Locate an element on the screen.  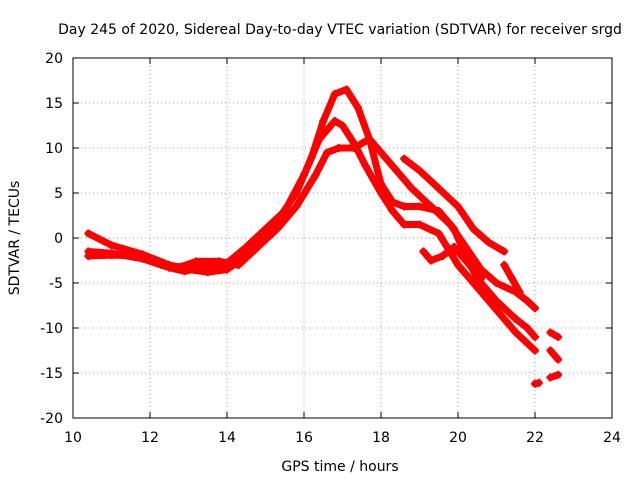
x-axis-label: GPS time / hours is located at coordinates (339, 467).